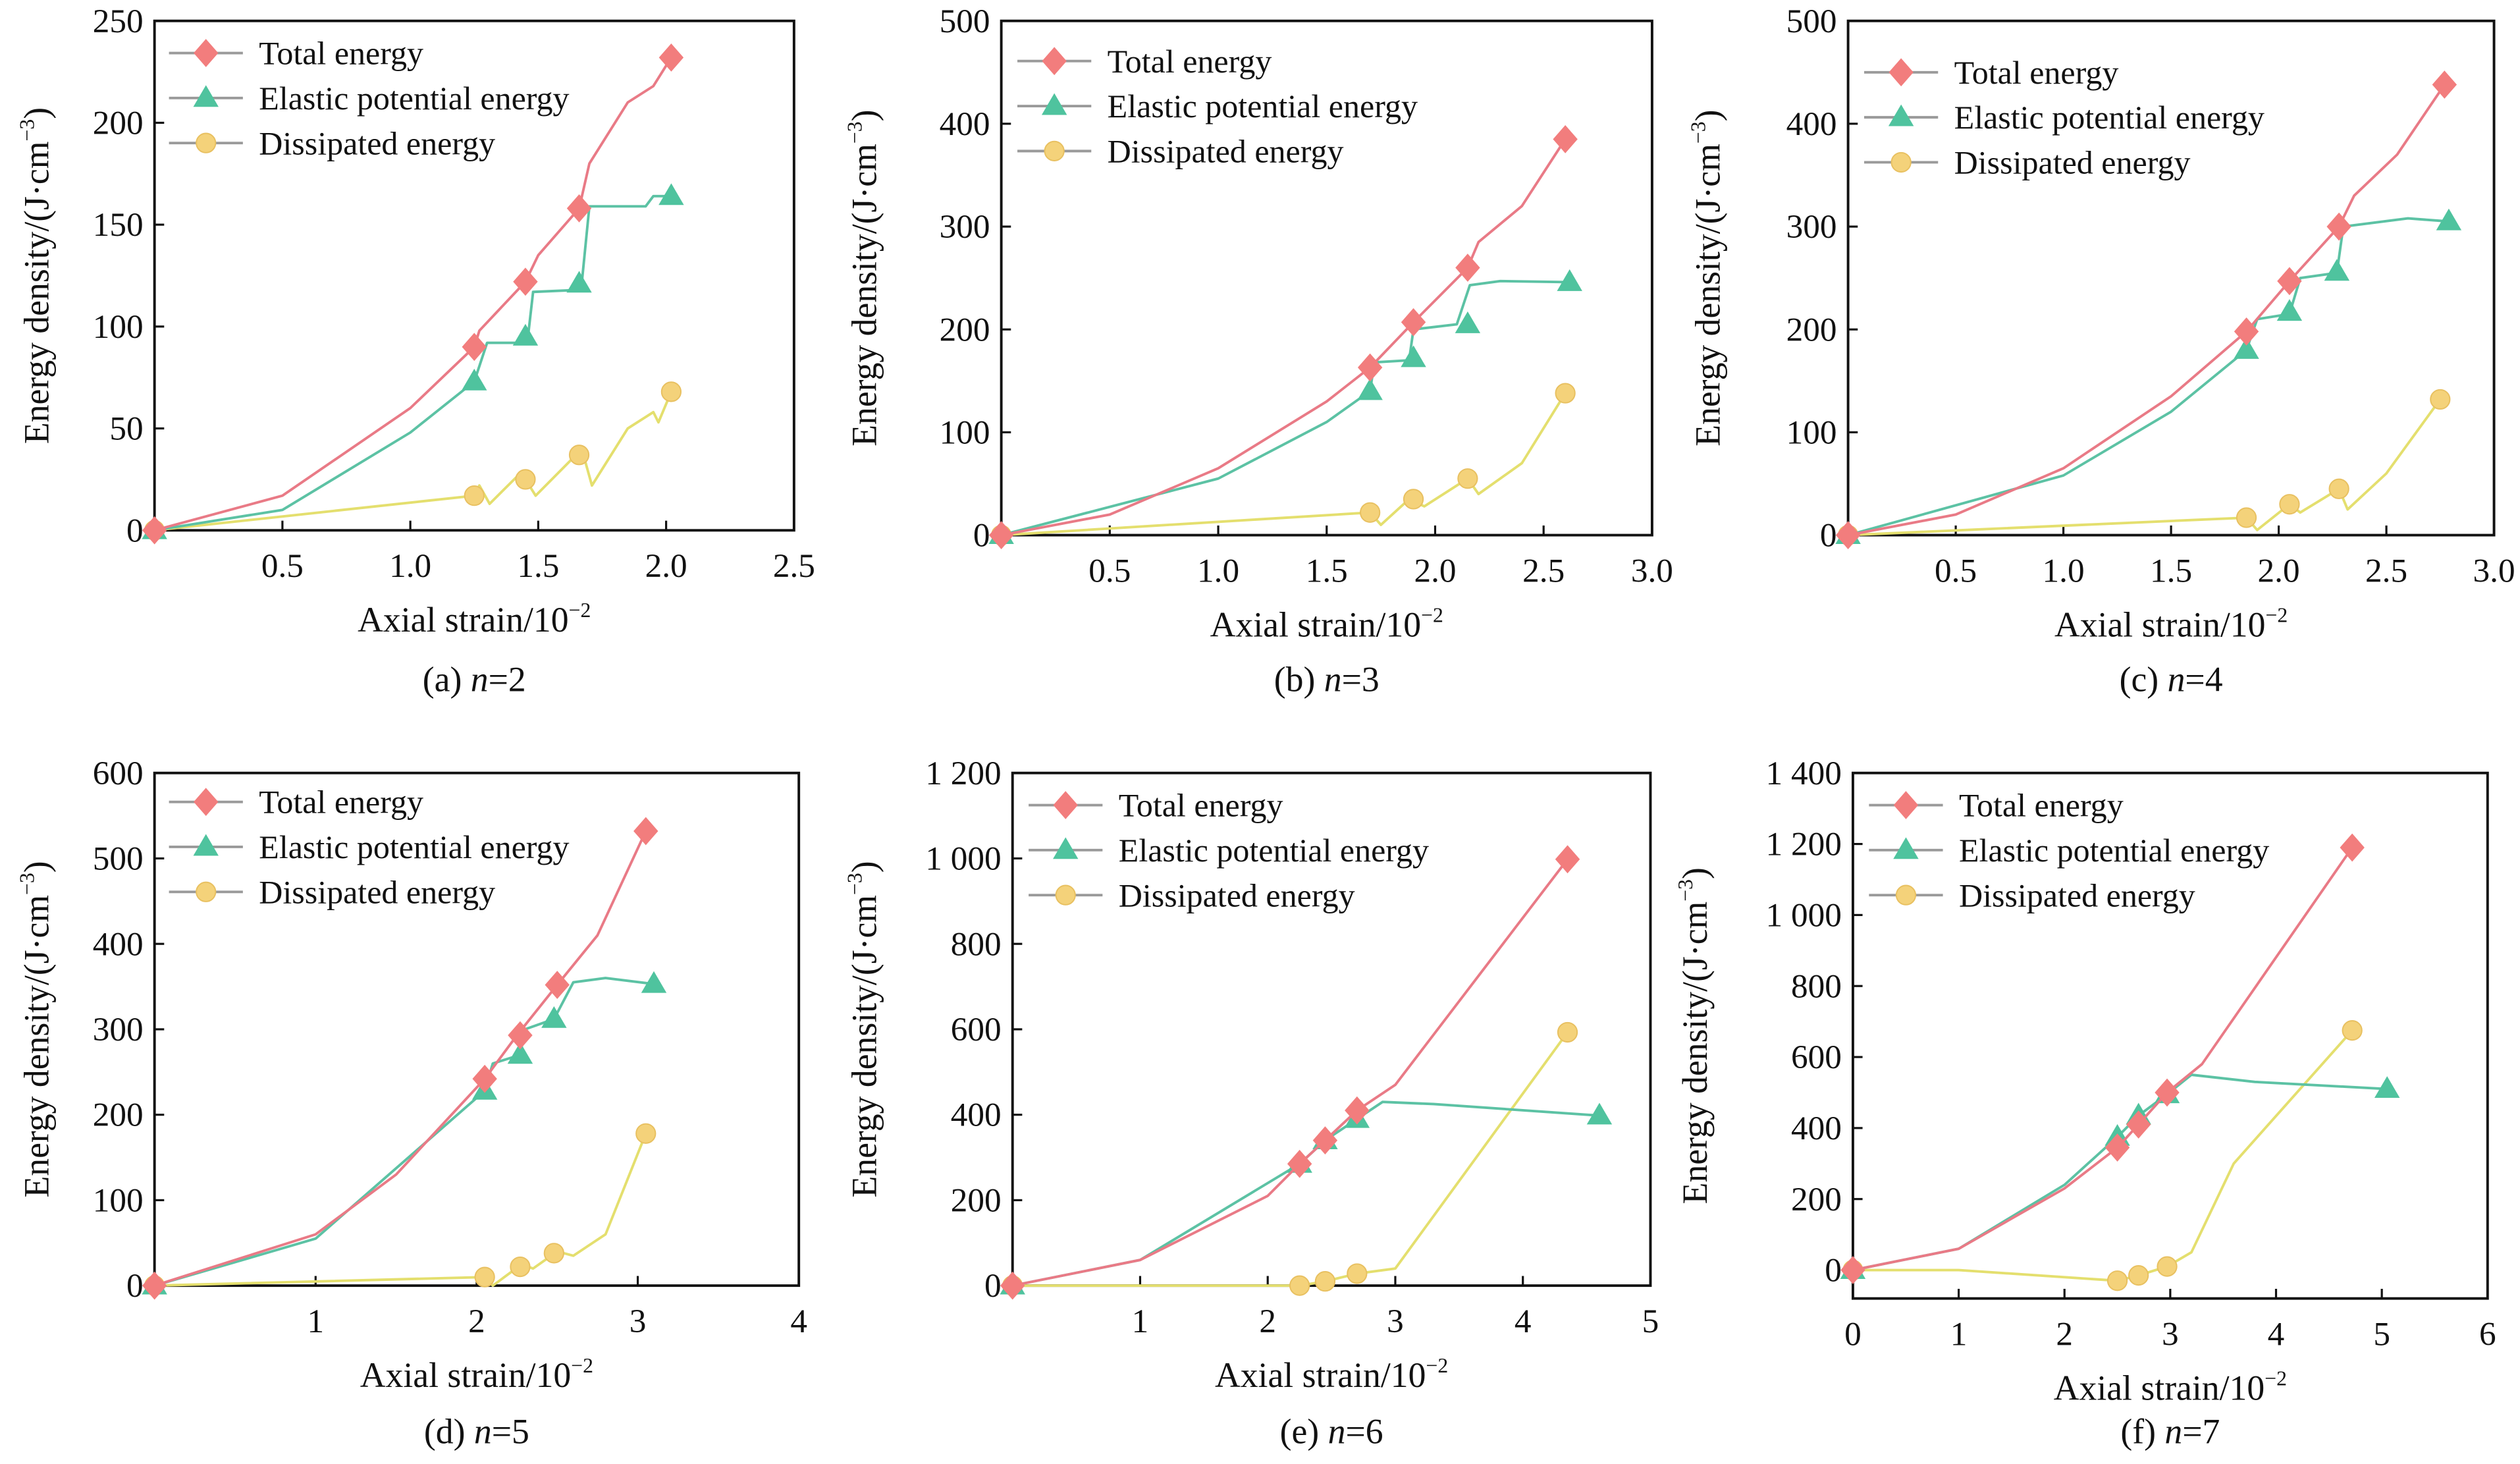  Describe the element at coordinates (1804, 844) in the screenshot. I see `y-tick-label: 1 200` at that location.